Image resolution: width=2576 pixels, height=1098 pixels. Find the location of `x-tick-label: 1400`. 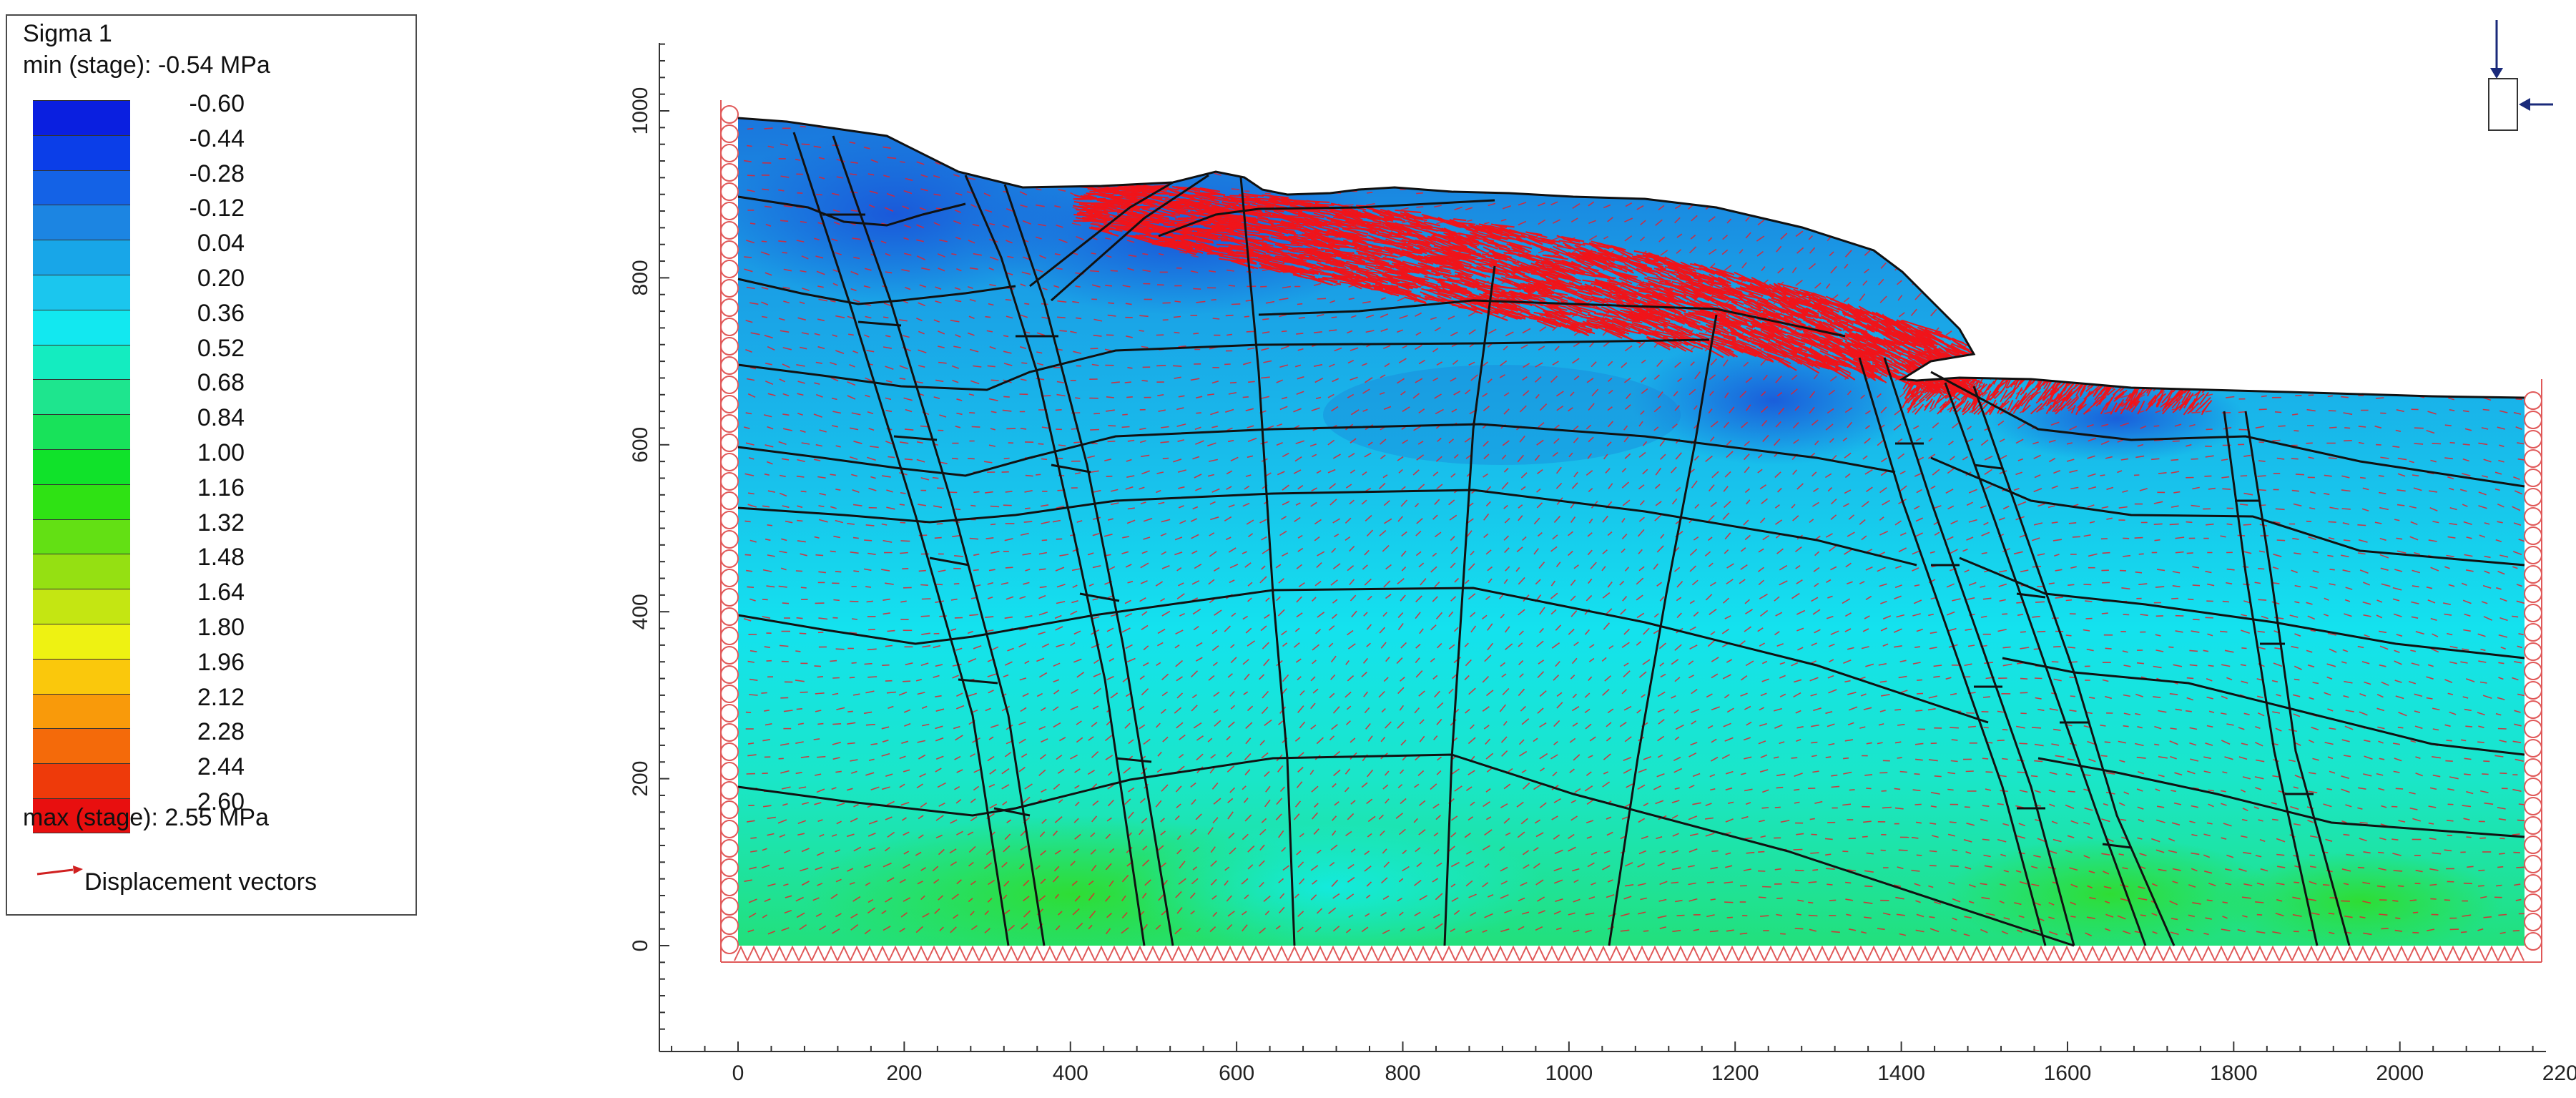

x-tick-label: 1400 is located at coordinates (1901, 1073).